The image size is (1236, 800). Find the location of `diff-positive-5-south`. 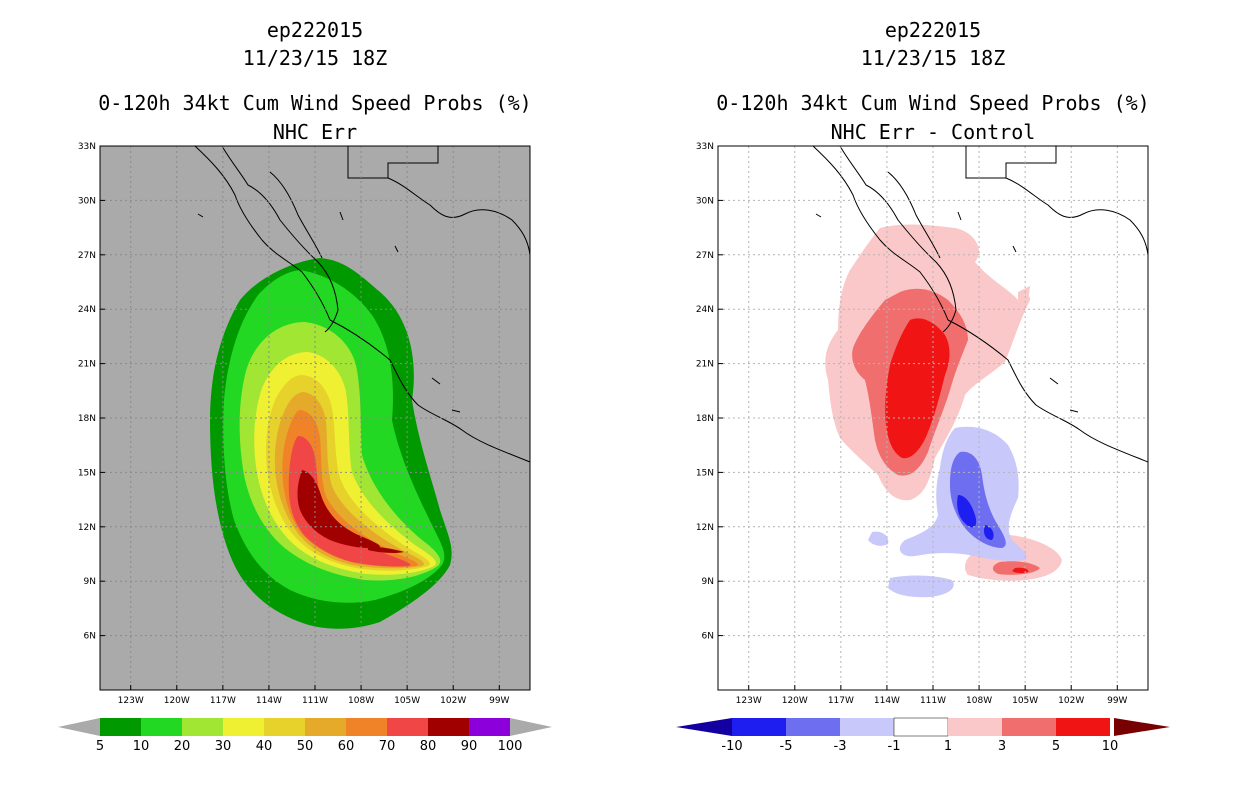

diff-positive-5-south is located at coordinates (1020, 570).